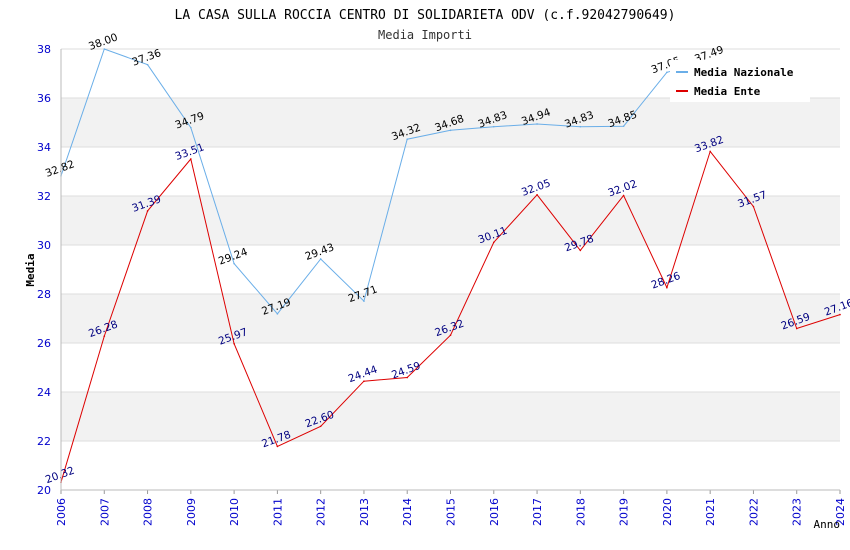 The width and height of the screenshot is (850, 550). I want to click on x-tick-label: 2009, so click(191, 512).